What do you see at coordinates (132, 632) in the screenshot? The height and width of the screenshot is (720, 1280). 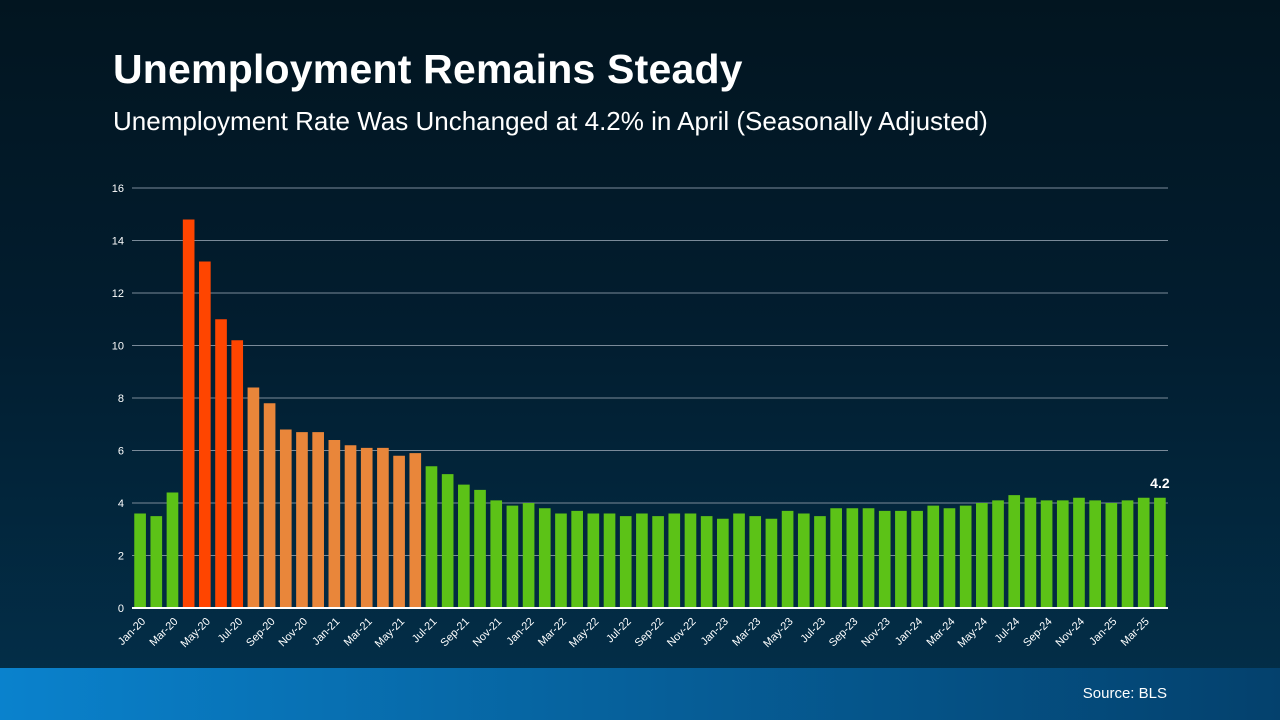 I see `x-tick-label: Jan-20` at bounding box center [132, 632].